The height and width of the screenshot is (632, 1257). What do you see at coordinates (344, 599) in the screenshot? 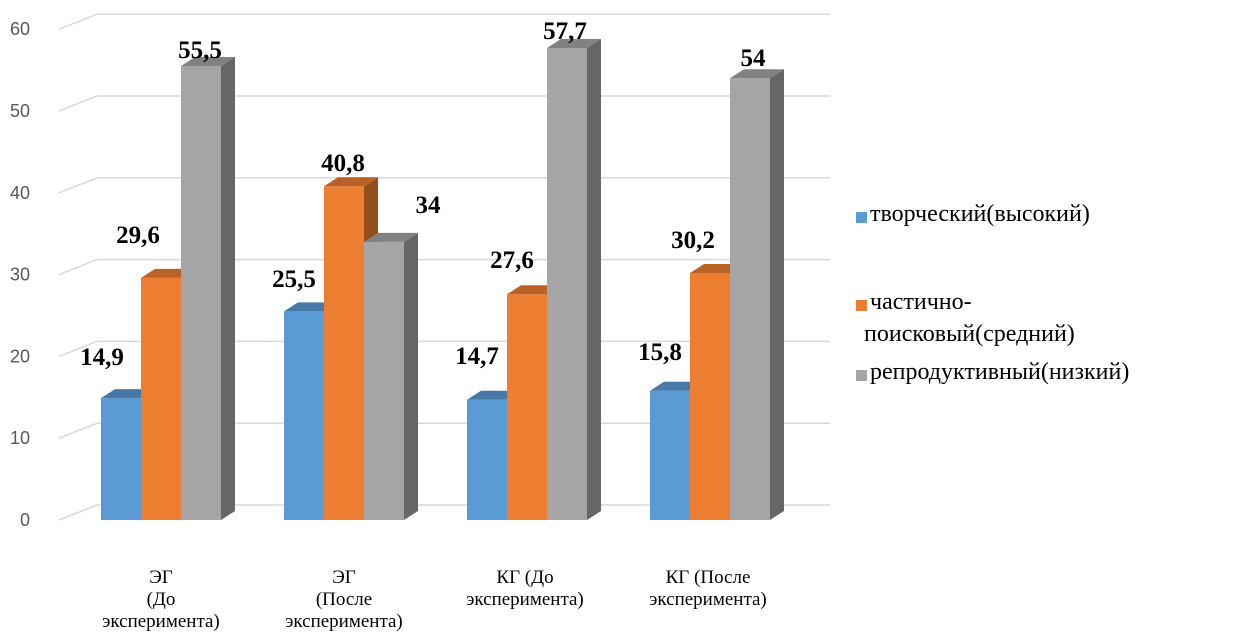
I see `category-label: (После` at bounding box center [344, 599].